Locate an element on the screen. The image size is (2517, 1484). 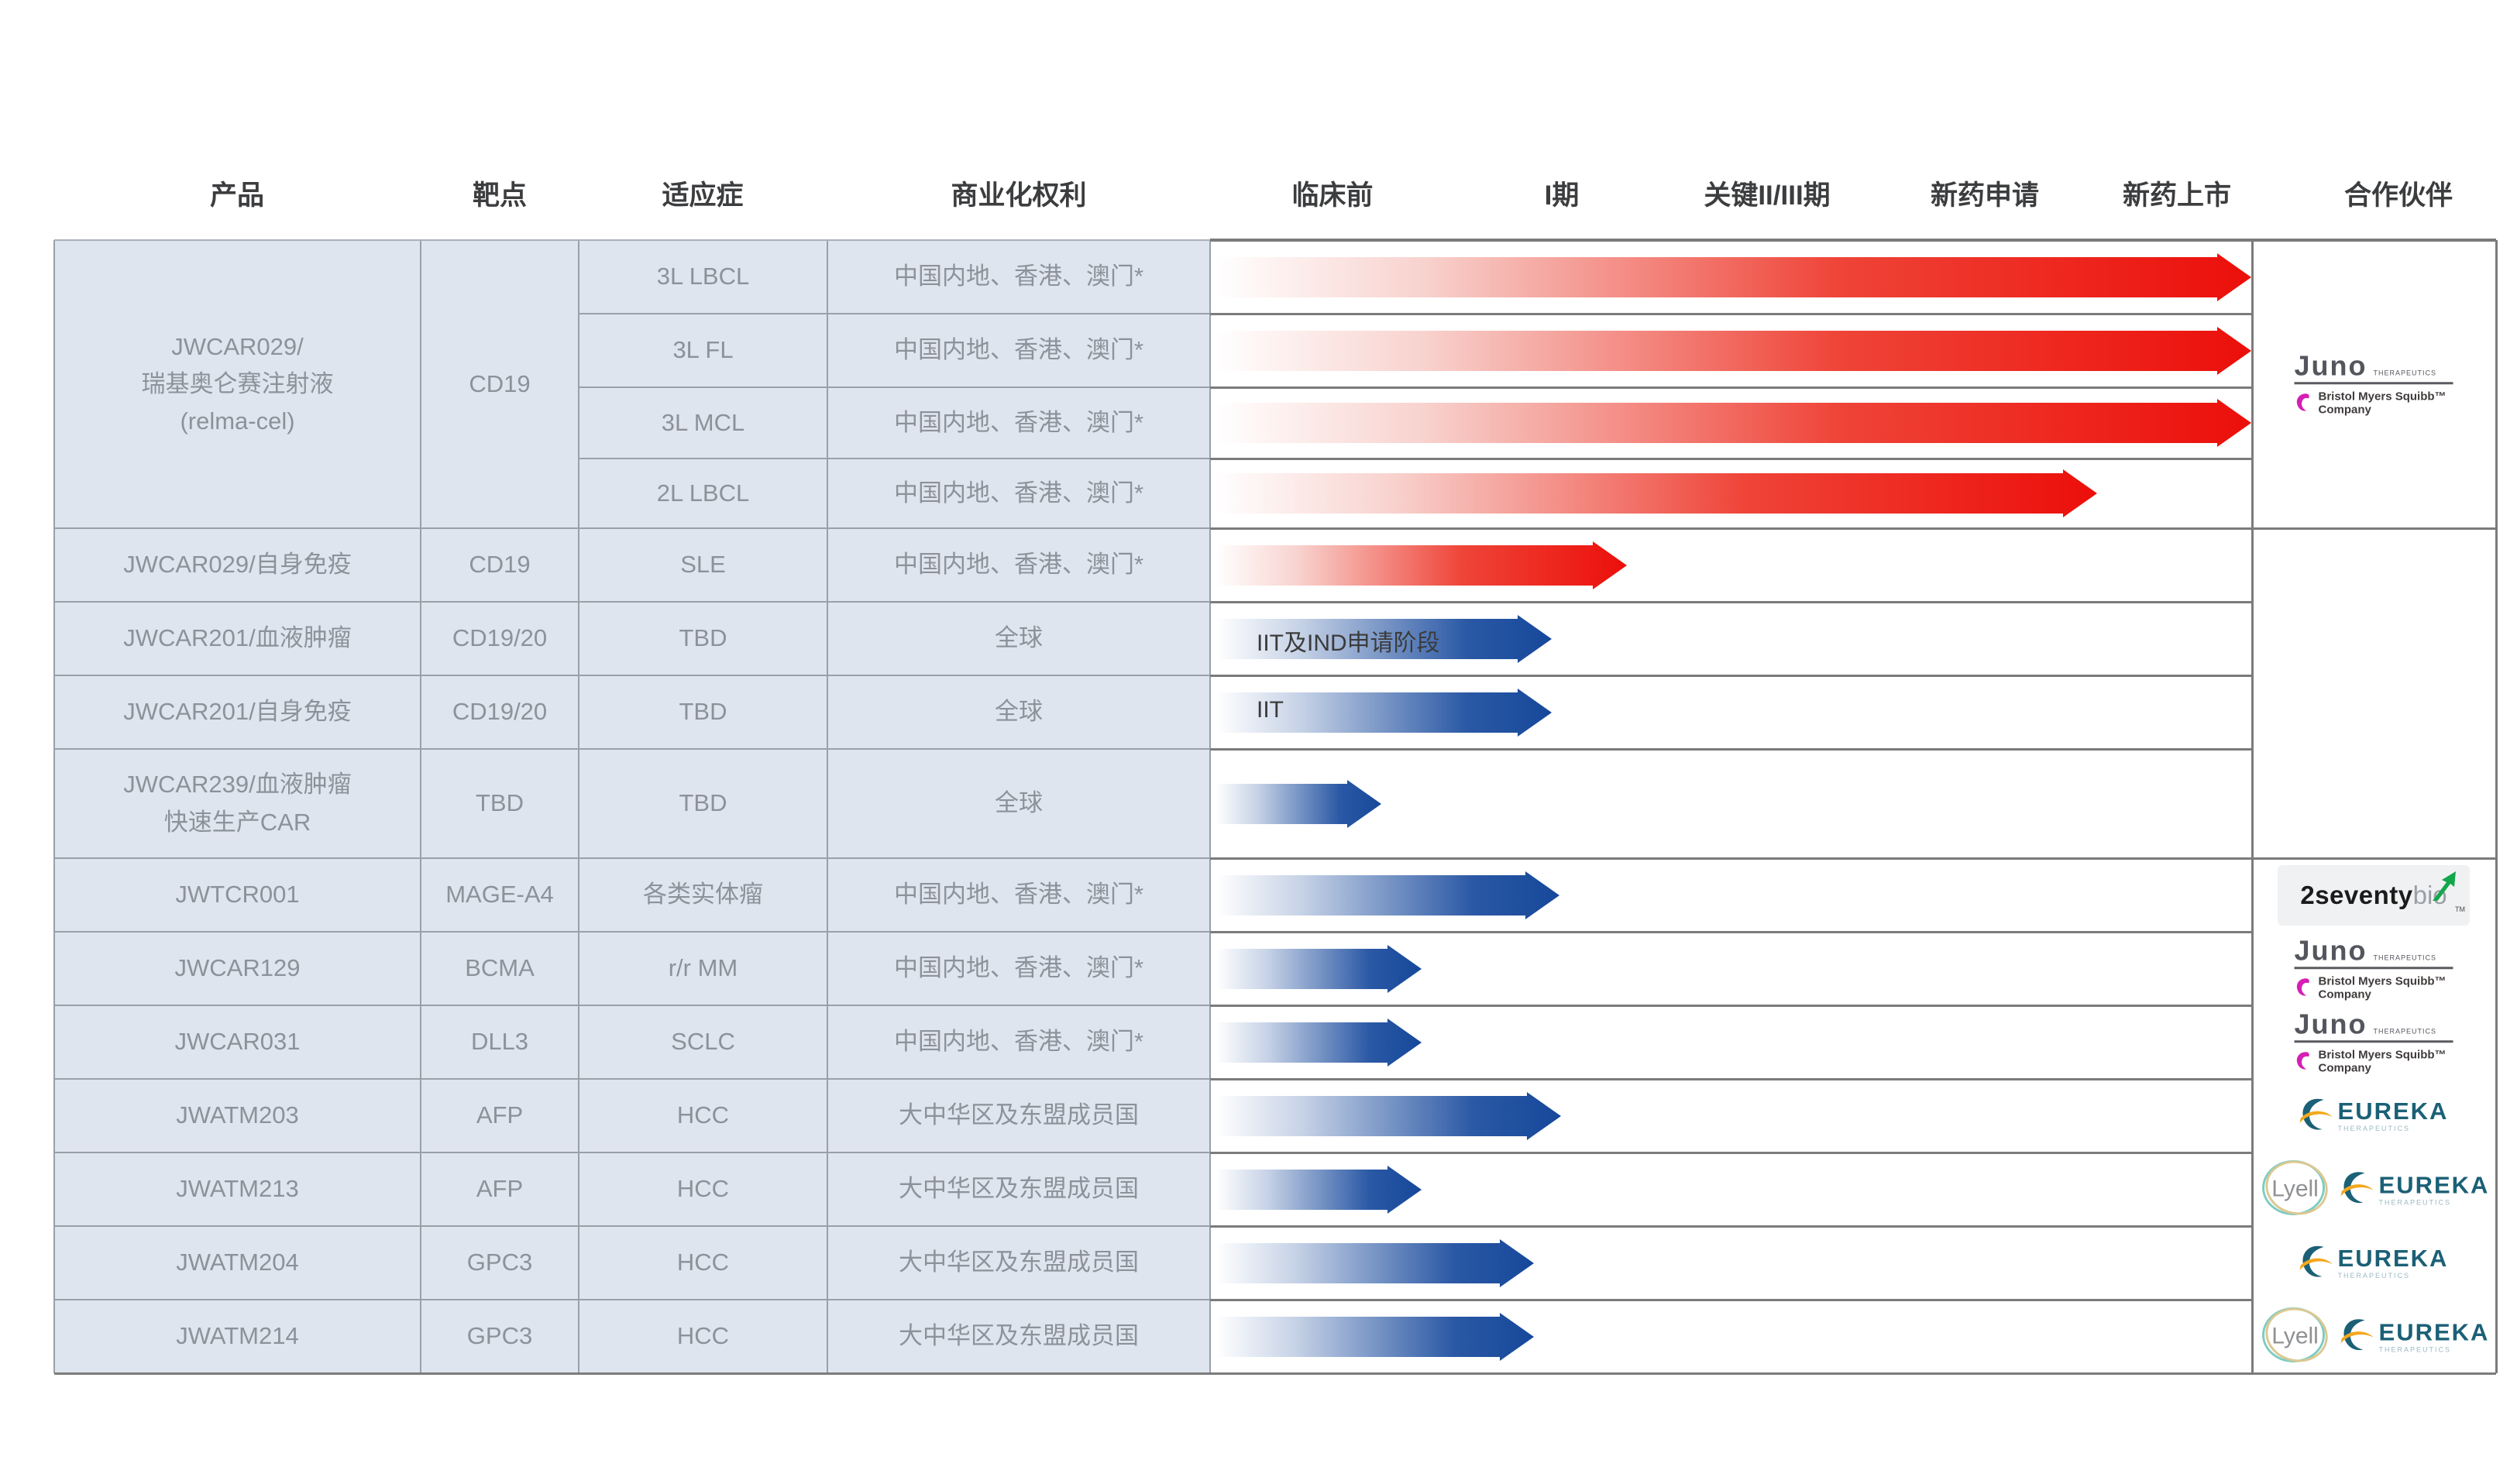
phase-header: I期 is located at coordinates (1562, 195).